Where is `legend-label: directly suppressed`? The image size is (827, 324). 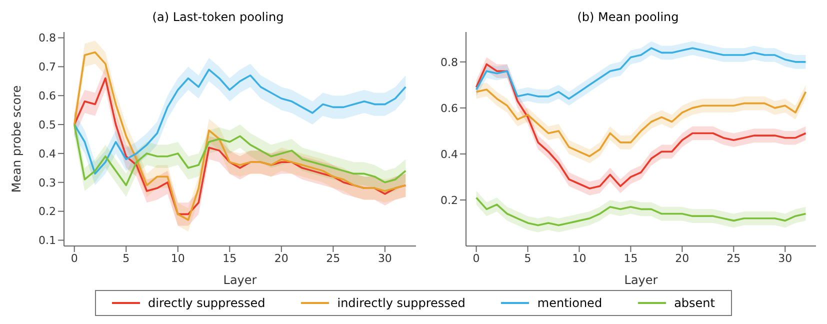
legend-label: directly suppressed is located at coordinates (207, 303).